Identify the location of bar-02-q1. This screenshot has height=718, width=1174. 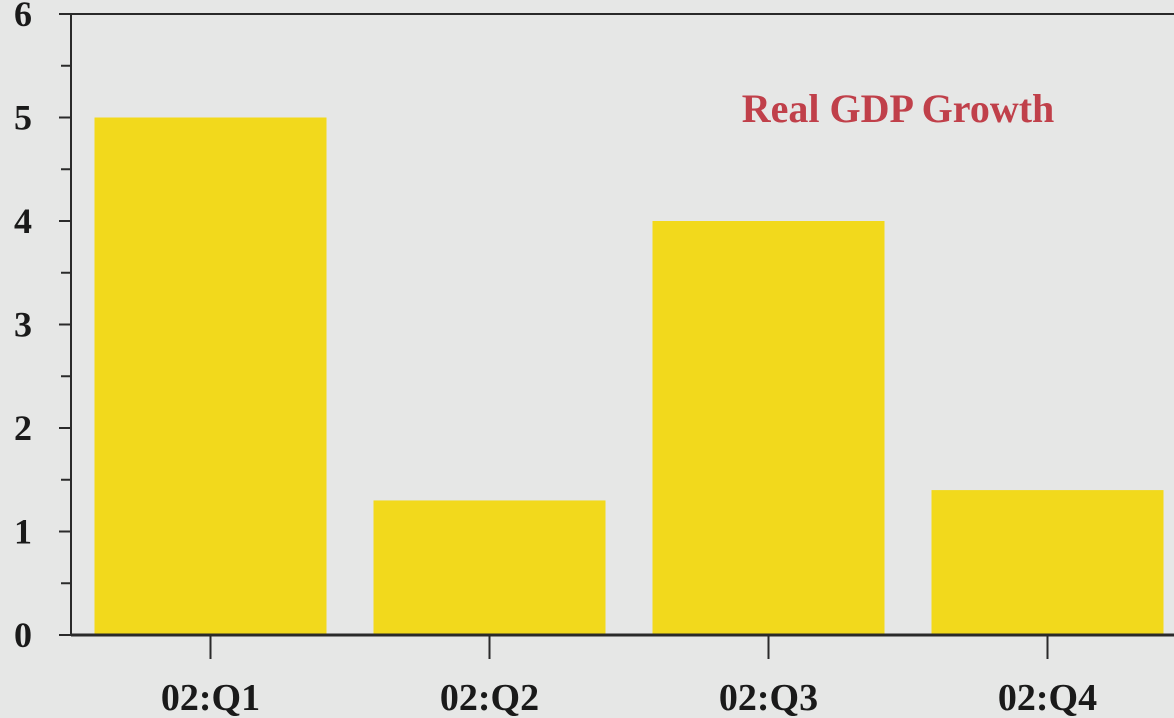
(210, 376).